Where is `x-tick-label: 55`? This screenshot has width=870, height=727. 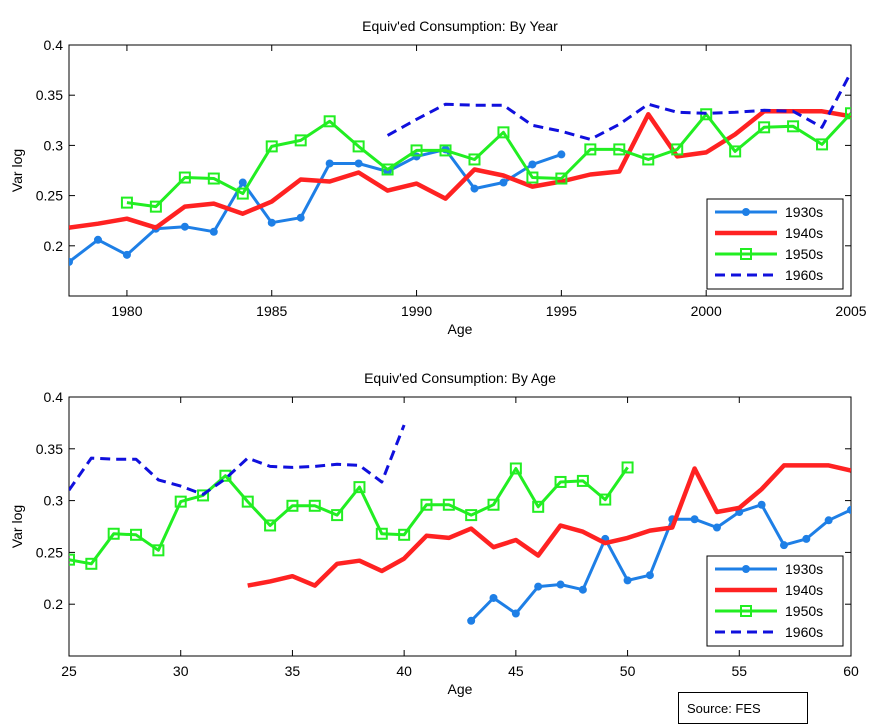
x-tick-label: 55 is located at coordinates (739, 671).